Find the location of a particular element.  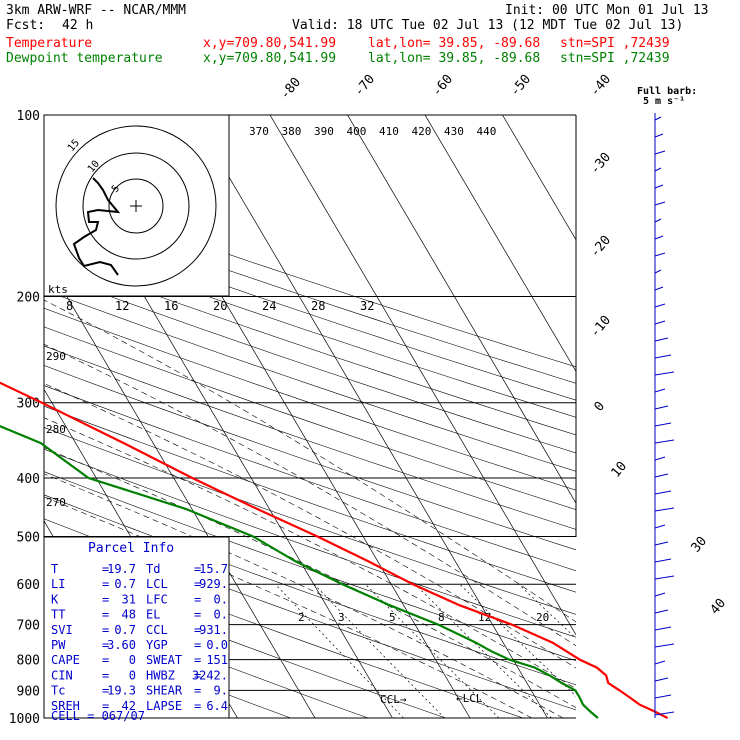

mixing-ratio-label: 3 is located at coordinates (341, 617).